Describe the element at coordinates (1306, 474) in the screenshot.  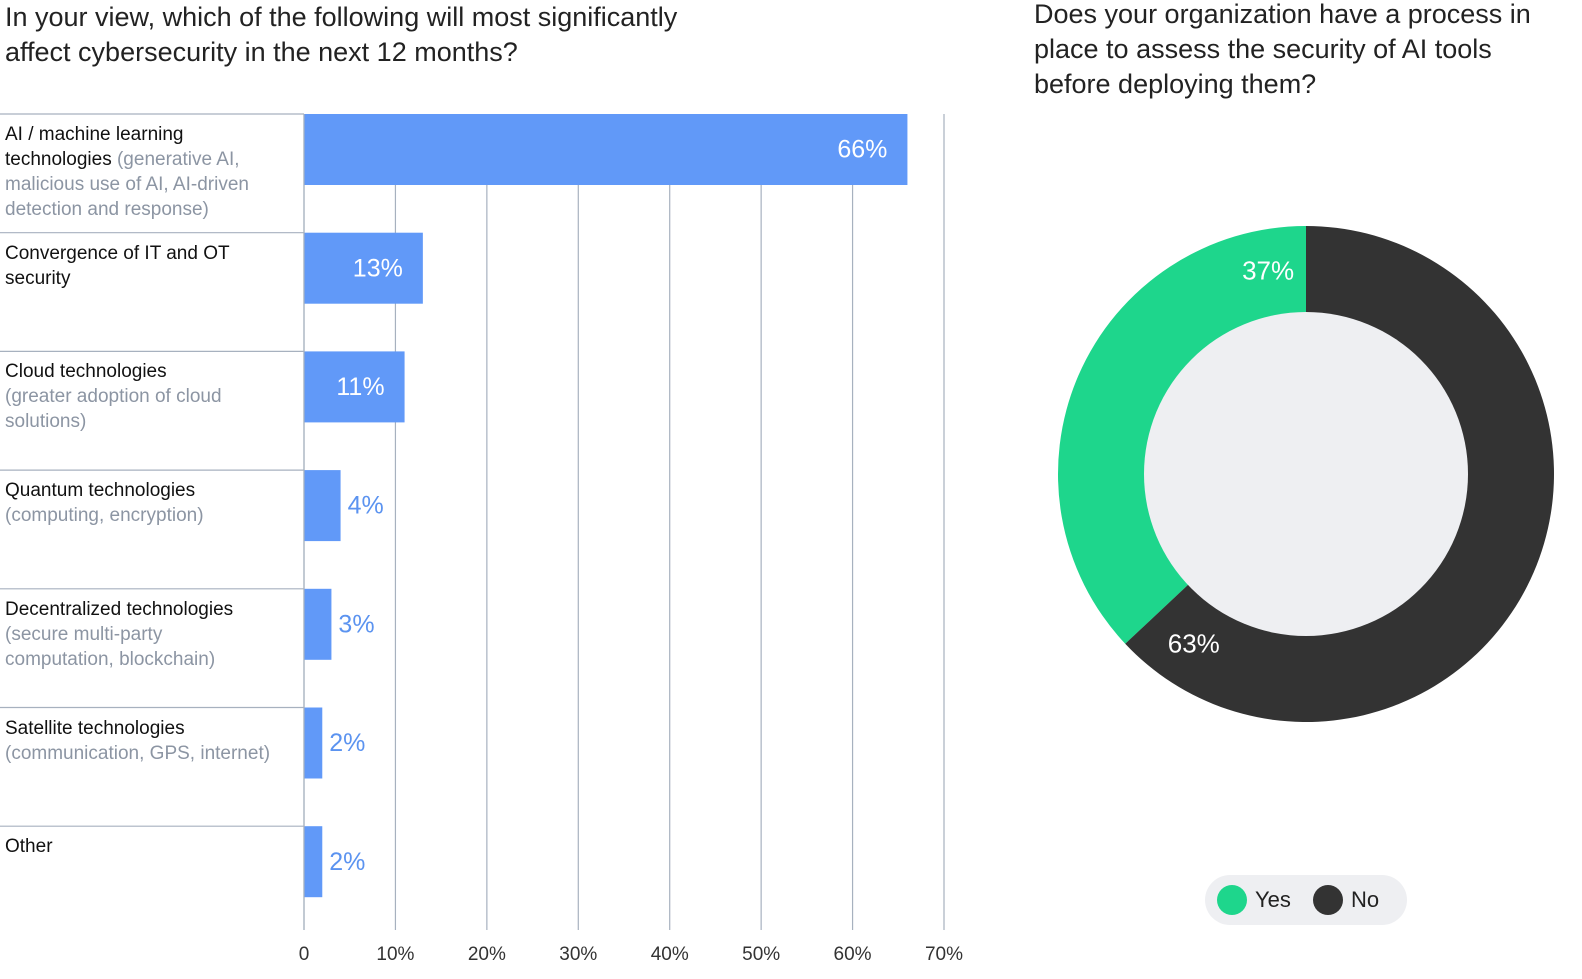
I see `donut-hole` at that location.